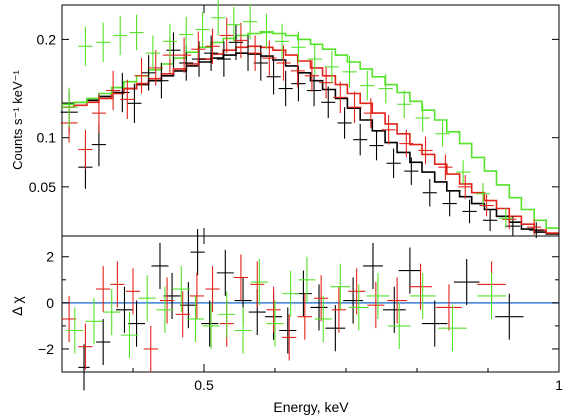  What do you see at coordinates (50, 257) in the screenshot?
I see `y-tick-label: 2` at bounding box center [50, 257].